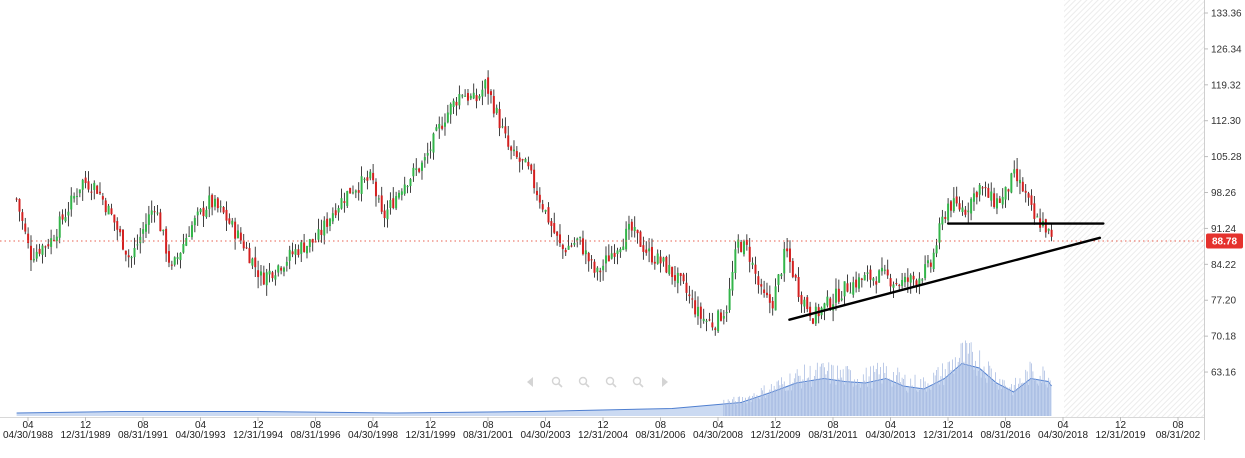 This screenshot has width=1245, height=458. Describe the element at coordinates (430, 435) in the screenshot. I see `x-tick-label-bottom: 12/31/1999` at that location.